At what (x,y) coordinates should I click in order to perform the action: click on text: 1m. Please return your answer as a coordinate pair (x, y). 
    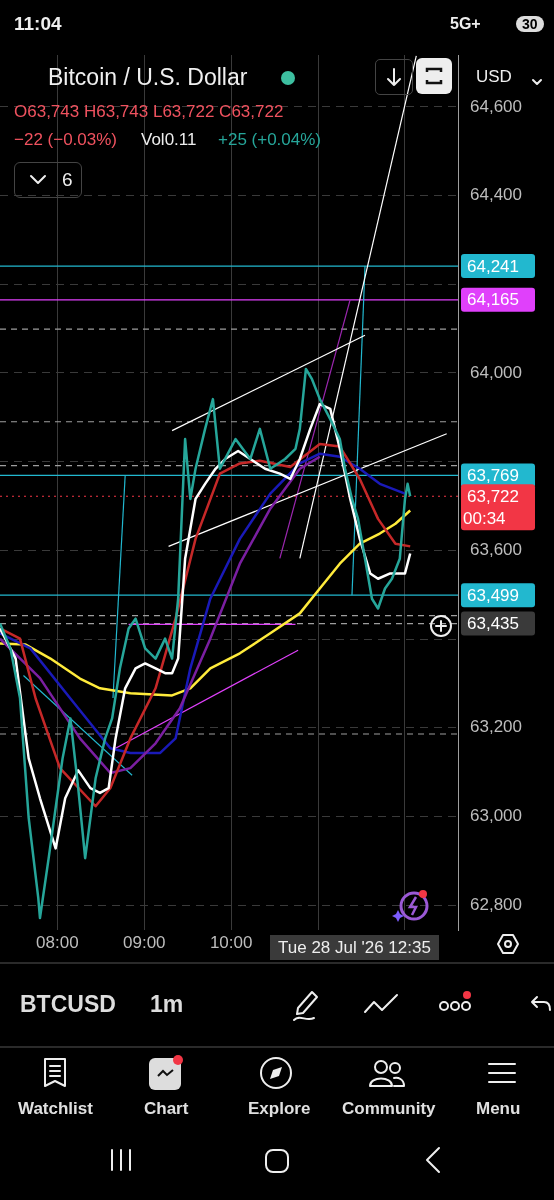
    Looking at the image, I should click on (167, 1004).